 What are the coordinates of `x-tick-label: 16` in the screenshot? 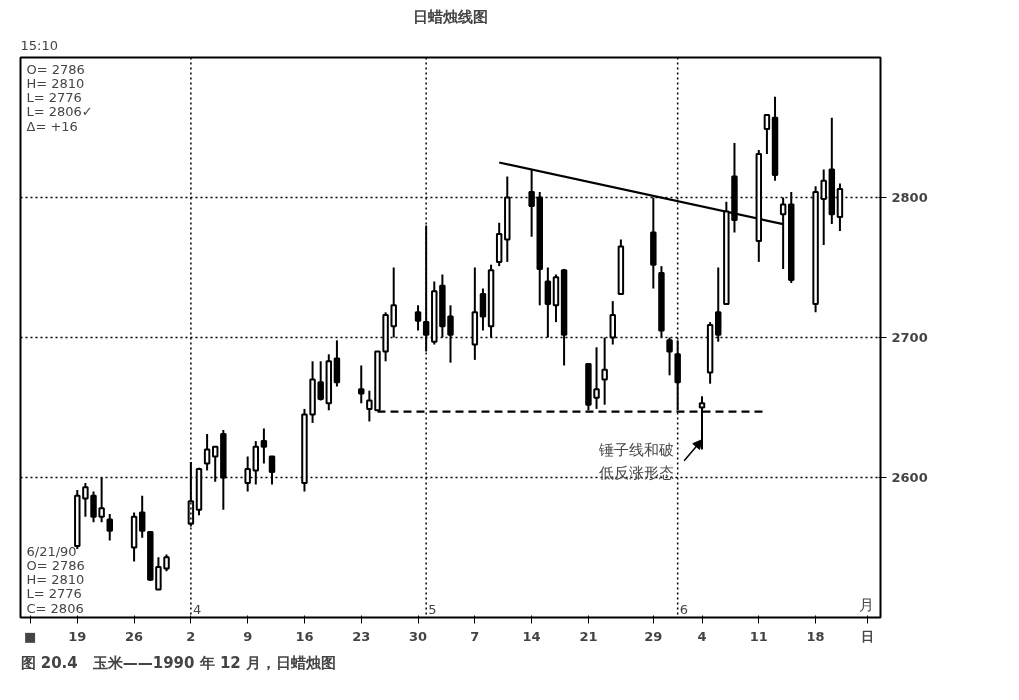 It's located at (304, 636).